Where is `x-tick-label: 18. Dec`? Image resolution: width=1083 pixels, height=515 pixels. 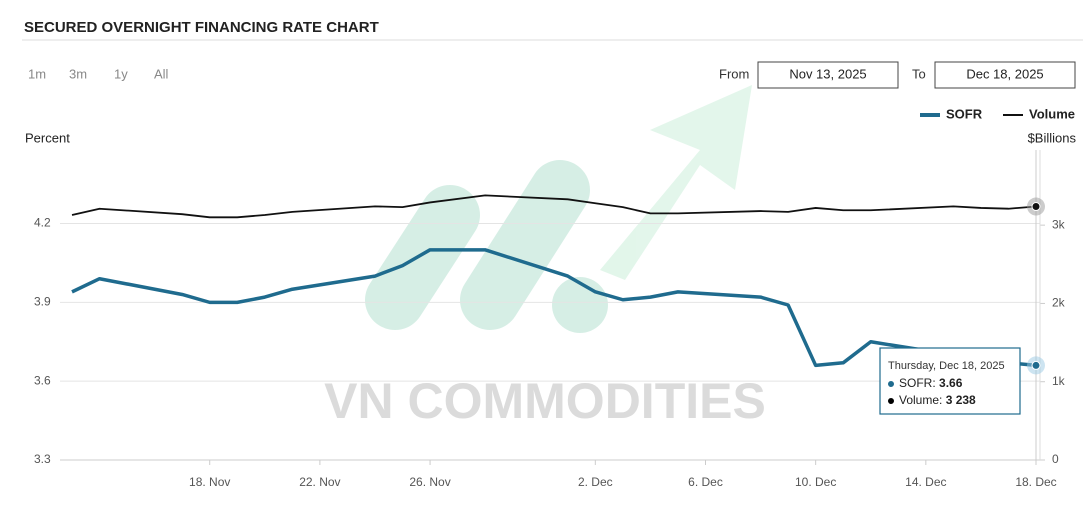 x-tick-label: 18. Dec is located at coordinates (1035, 482).